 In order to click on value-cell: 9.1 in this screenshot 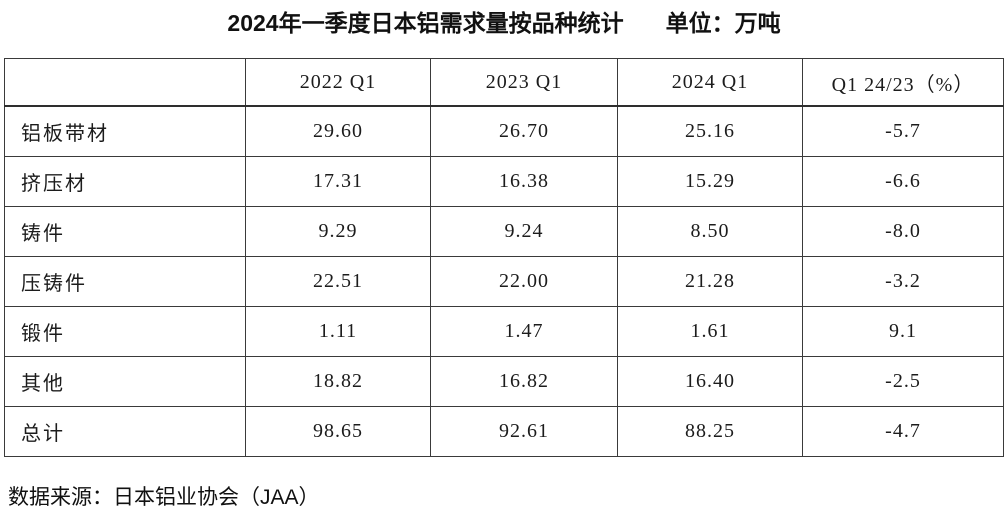, I will do `click(903, 331)`.